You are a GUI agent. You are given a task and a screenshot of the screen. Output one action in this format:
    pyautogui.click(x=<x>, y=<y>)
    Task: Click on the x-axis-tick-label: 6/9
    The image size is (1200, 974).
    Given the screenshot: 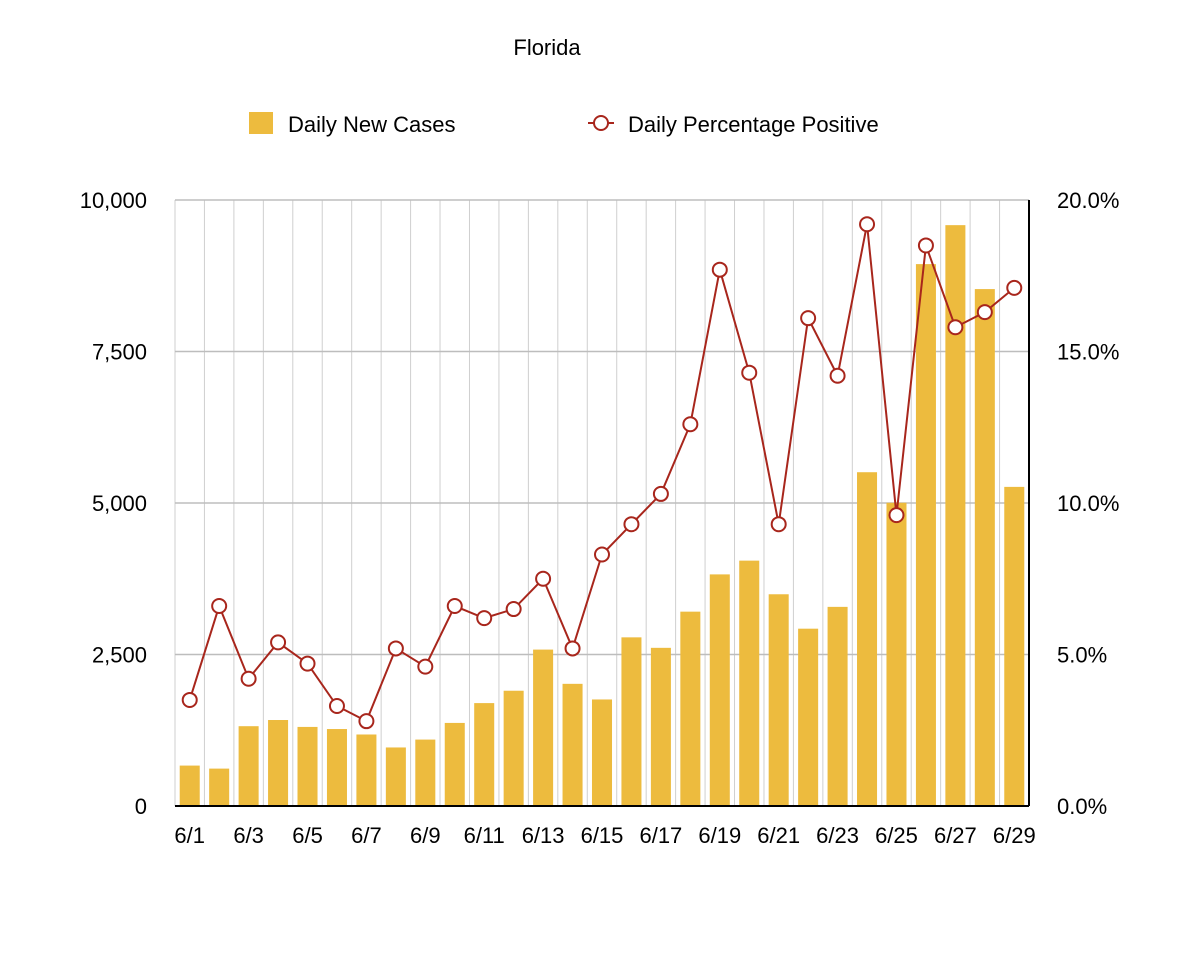 What is the action you would take?
    pyautogui.click(x=425, y=835)
    